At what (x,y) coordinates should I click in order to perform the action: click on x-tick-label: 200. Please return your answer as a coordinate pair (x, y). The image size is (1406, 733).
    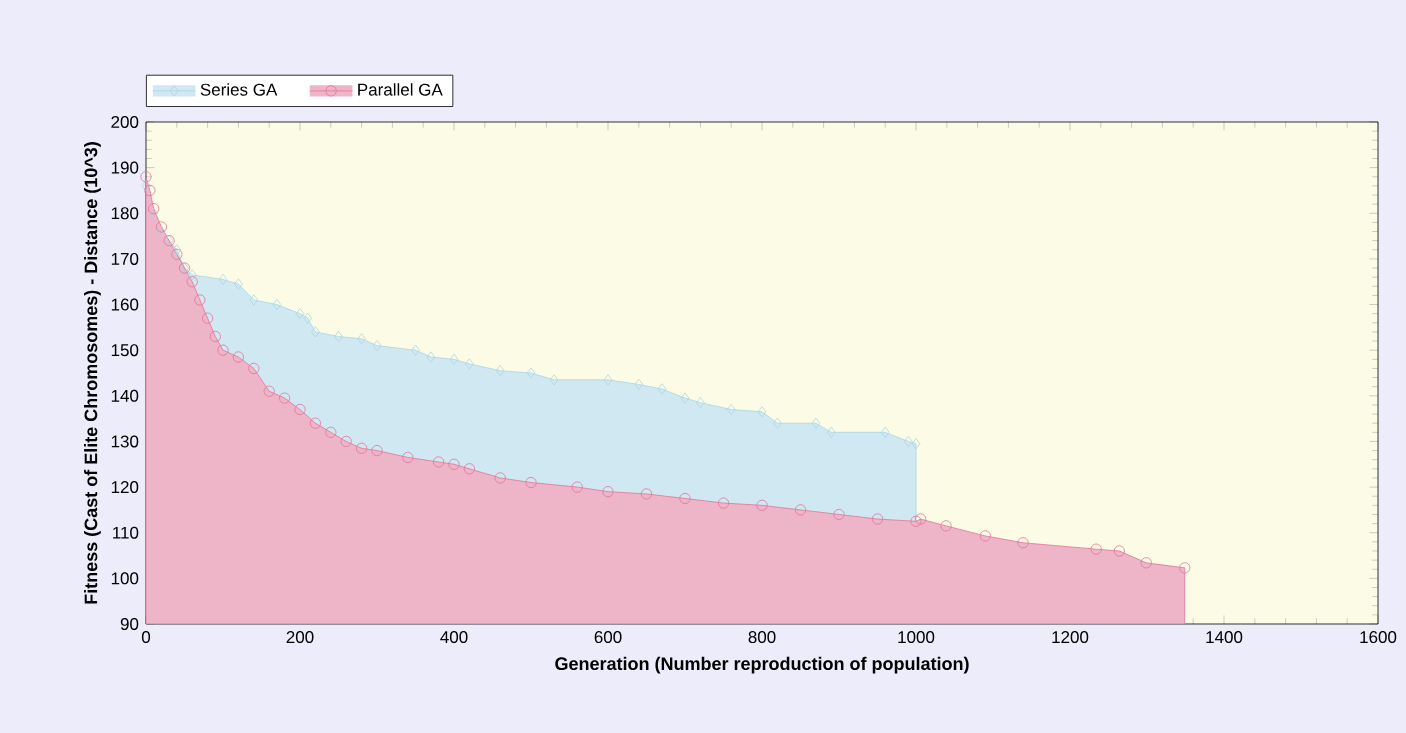
    Looking at the image, I should click on (300, 637).